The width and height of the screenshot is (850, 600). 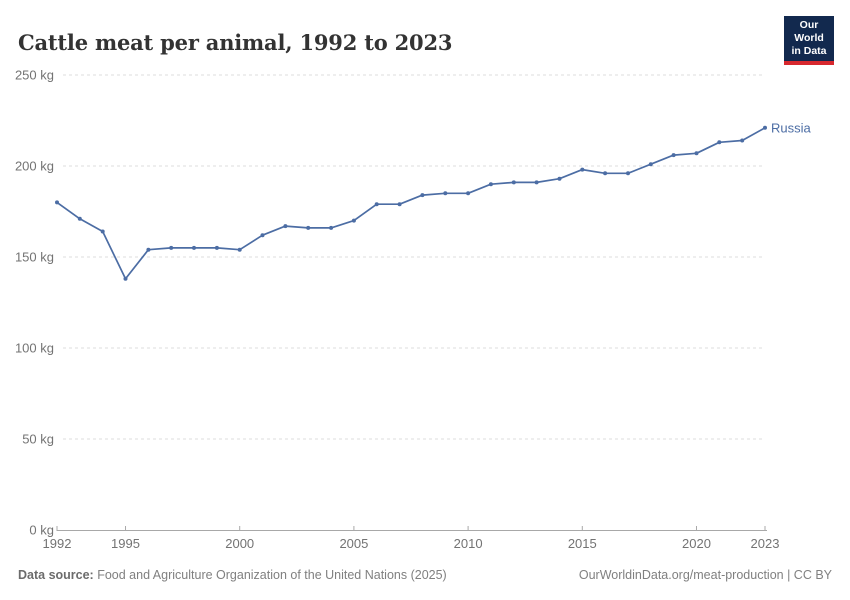 I want to click on y-axis-label: 100 kg, so click(x=34, y=348).